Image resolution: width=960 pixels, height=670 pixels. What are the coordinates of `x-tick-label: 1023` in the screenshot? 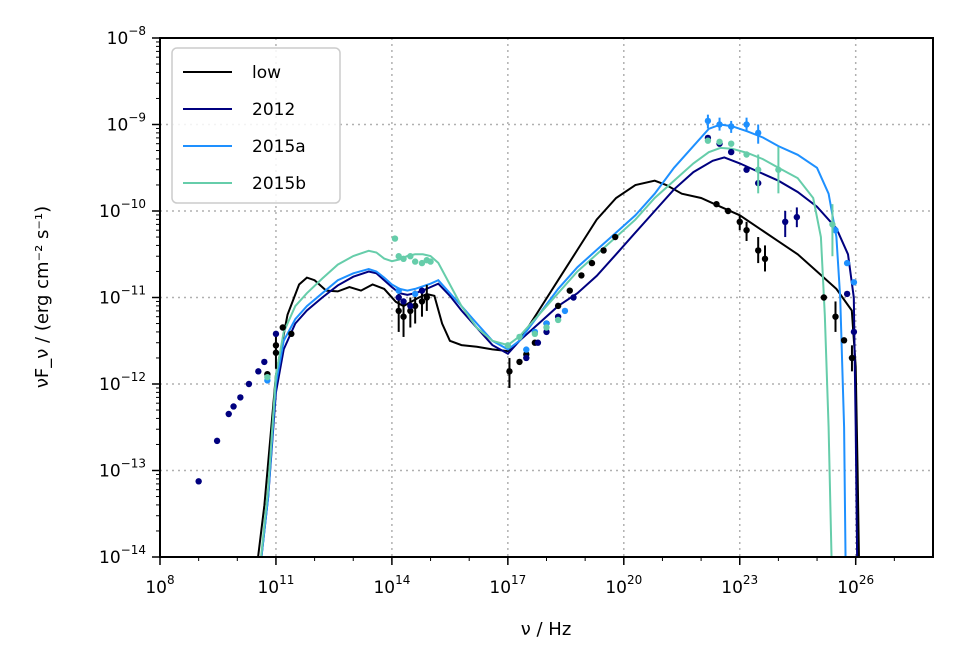 It's located at (739, 585).